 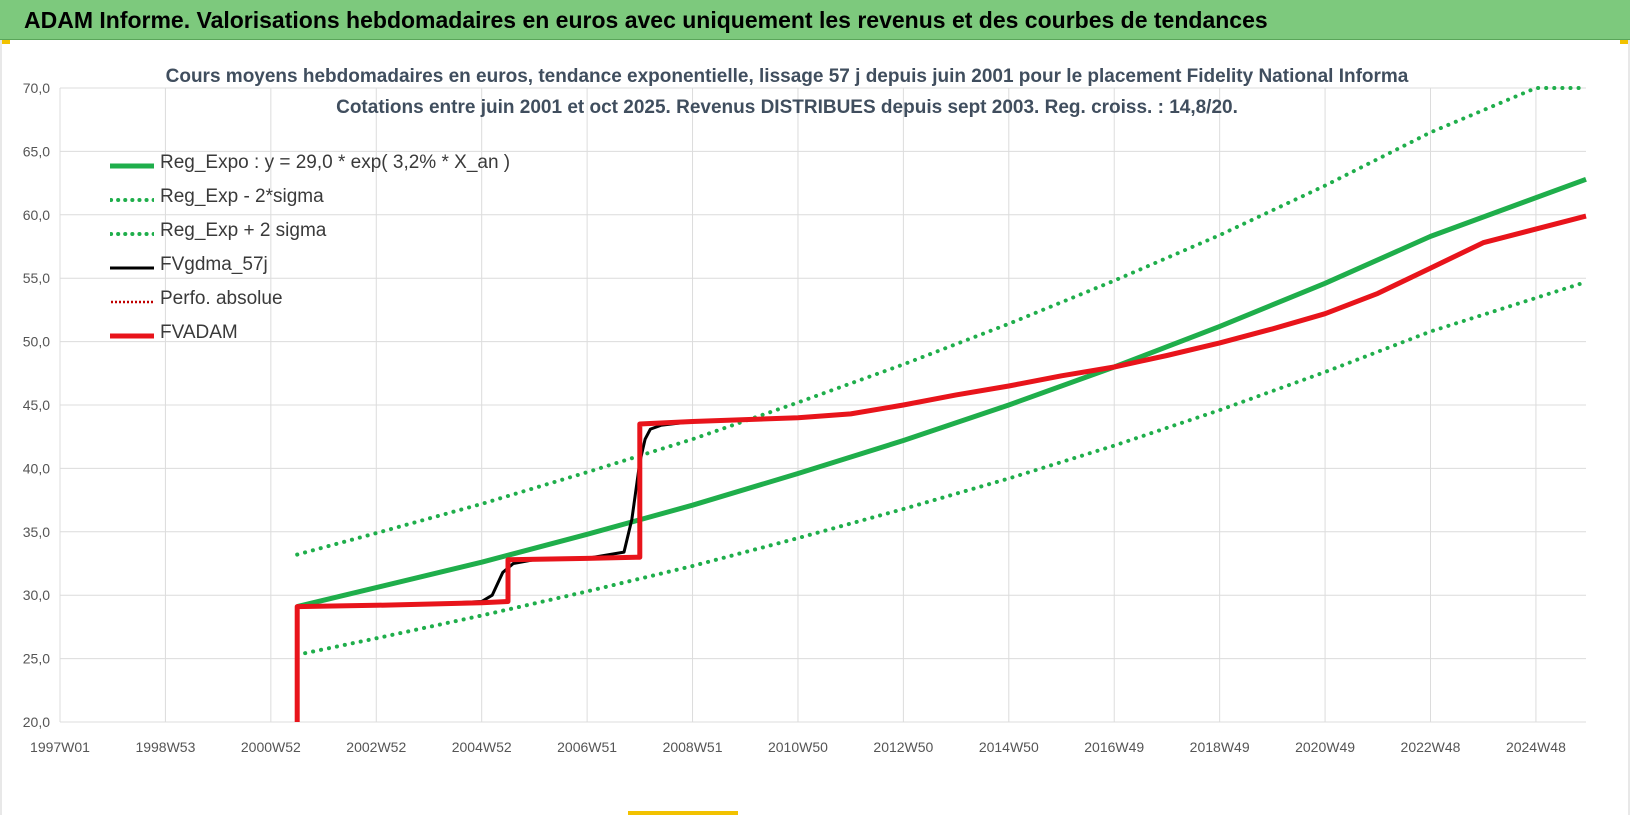 What do you see at coordinates (5, 42) in the screenshot?
I see `corner-mark-left` at bounding box center [5, 42].